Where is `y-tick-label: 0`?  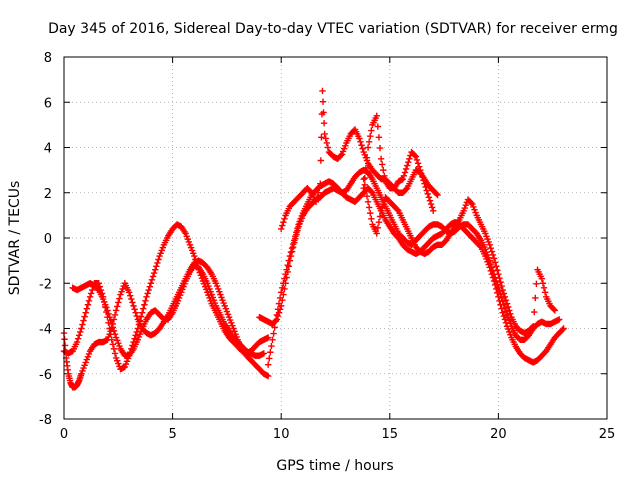 y-tick-label: 0 is located at coordinates (48, 239).